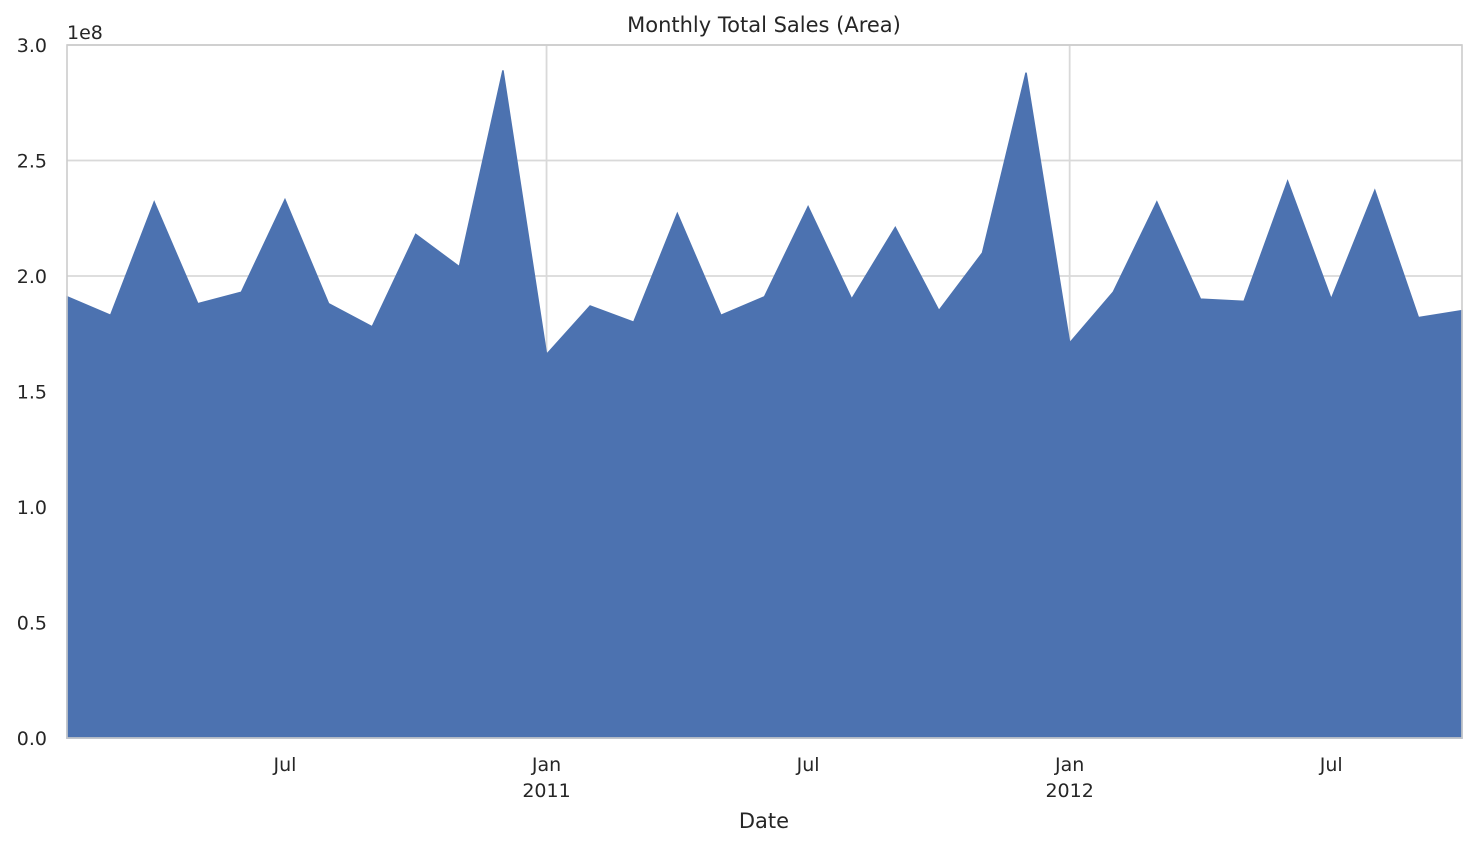 This screenshot has width=1476, height=847. Describe the element at coordinates (32, 508) in the screenshot. I see `y-tick-label: 1.0` at that location.